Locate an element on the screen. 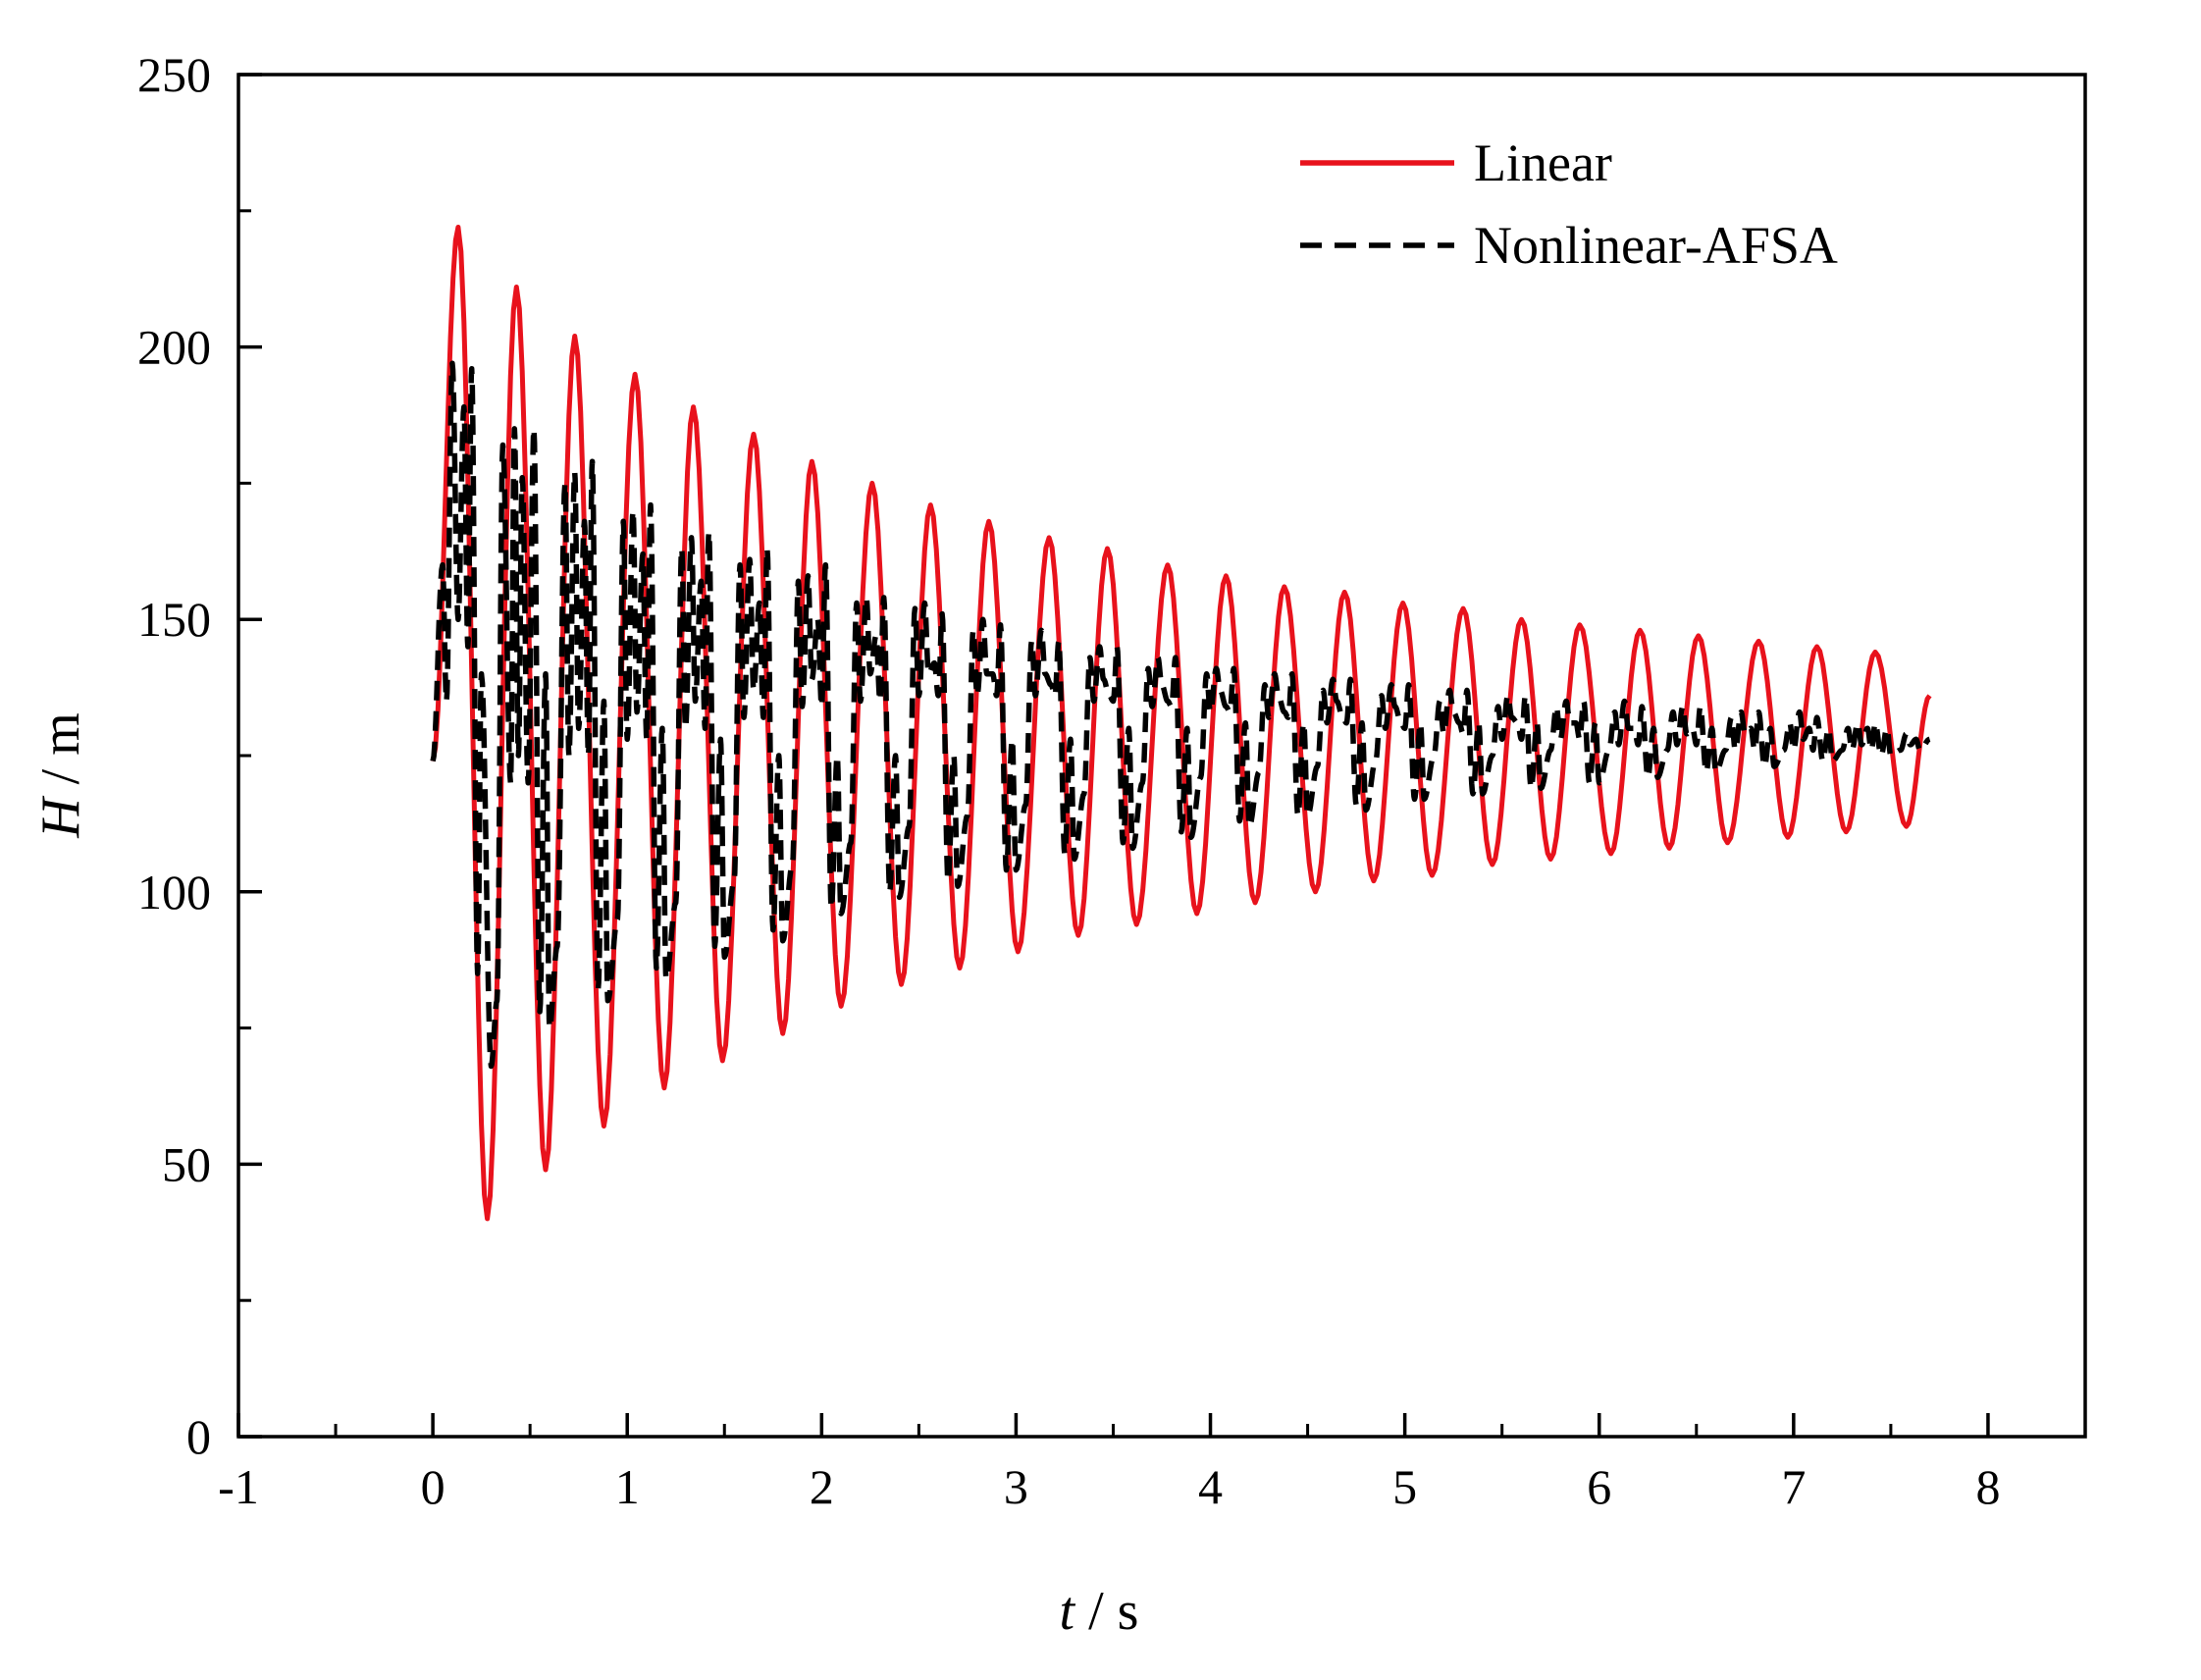  x-tick-label: 7 is located at coordinates (1793, 1486).